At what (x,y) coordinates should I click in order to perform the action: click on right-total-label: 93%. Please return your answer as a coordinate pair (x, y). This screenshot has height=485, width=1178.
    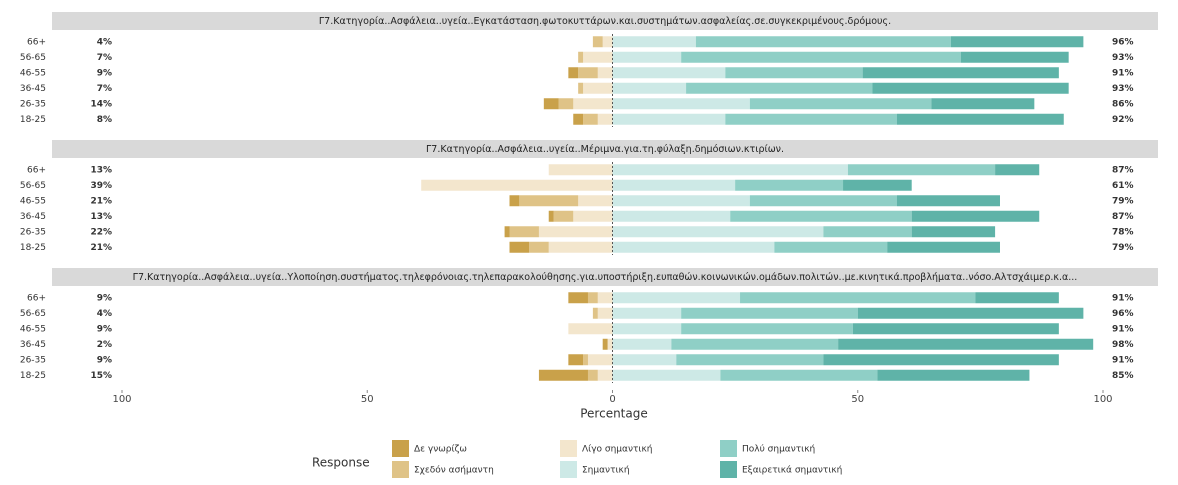
    Looking at the image, I should click on (1123, 58).